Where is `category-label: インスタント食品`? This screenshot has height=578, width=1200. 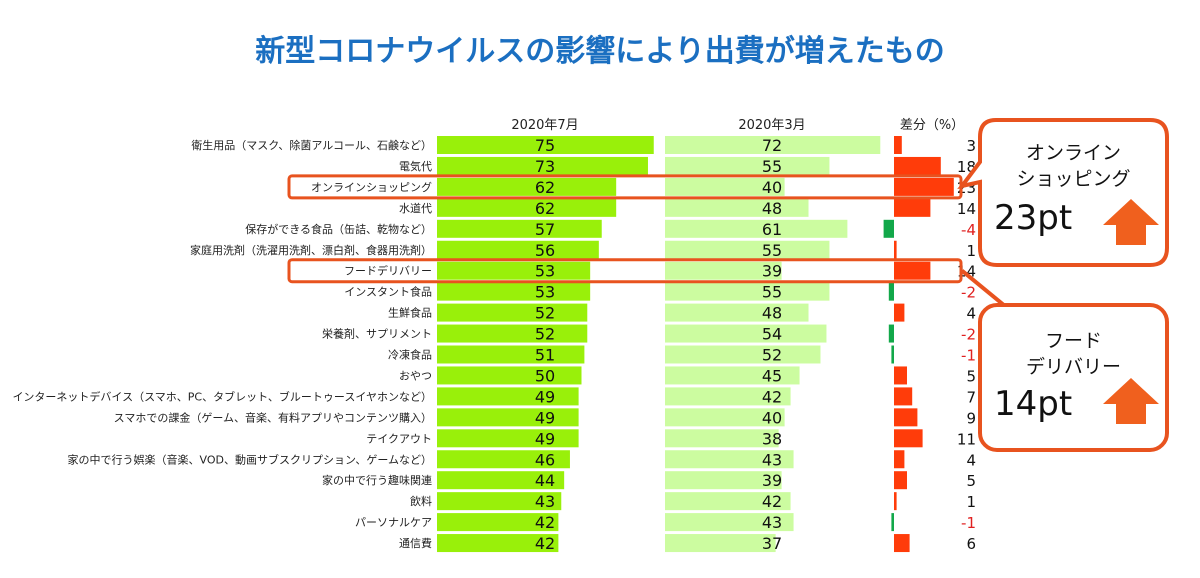 category-label: インスタント食品 is located at coordinates (388, 292).